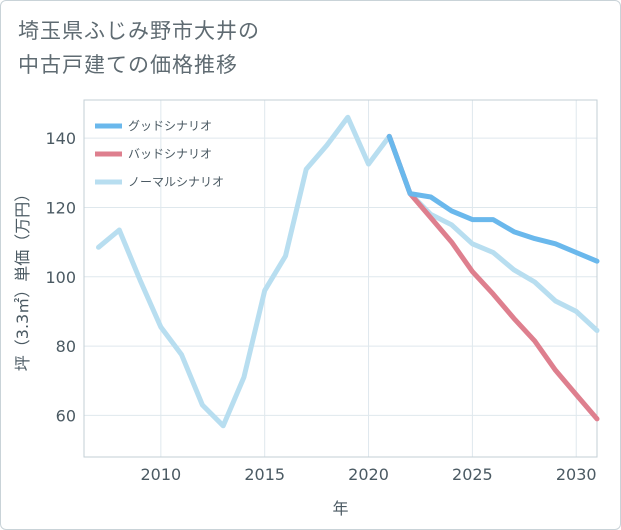 The image size is (621, 530). What do you see at coordinates (160, 474) in the screenshot?
I see `x-tick-label: 2010` at bounding box center [160, 474].